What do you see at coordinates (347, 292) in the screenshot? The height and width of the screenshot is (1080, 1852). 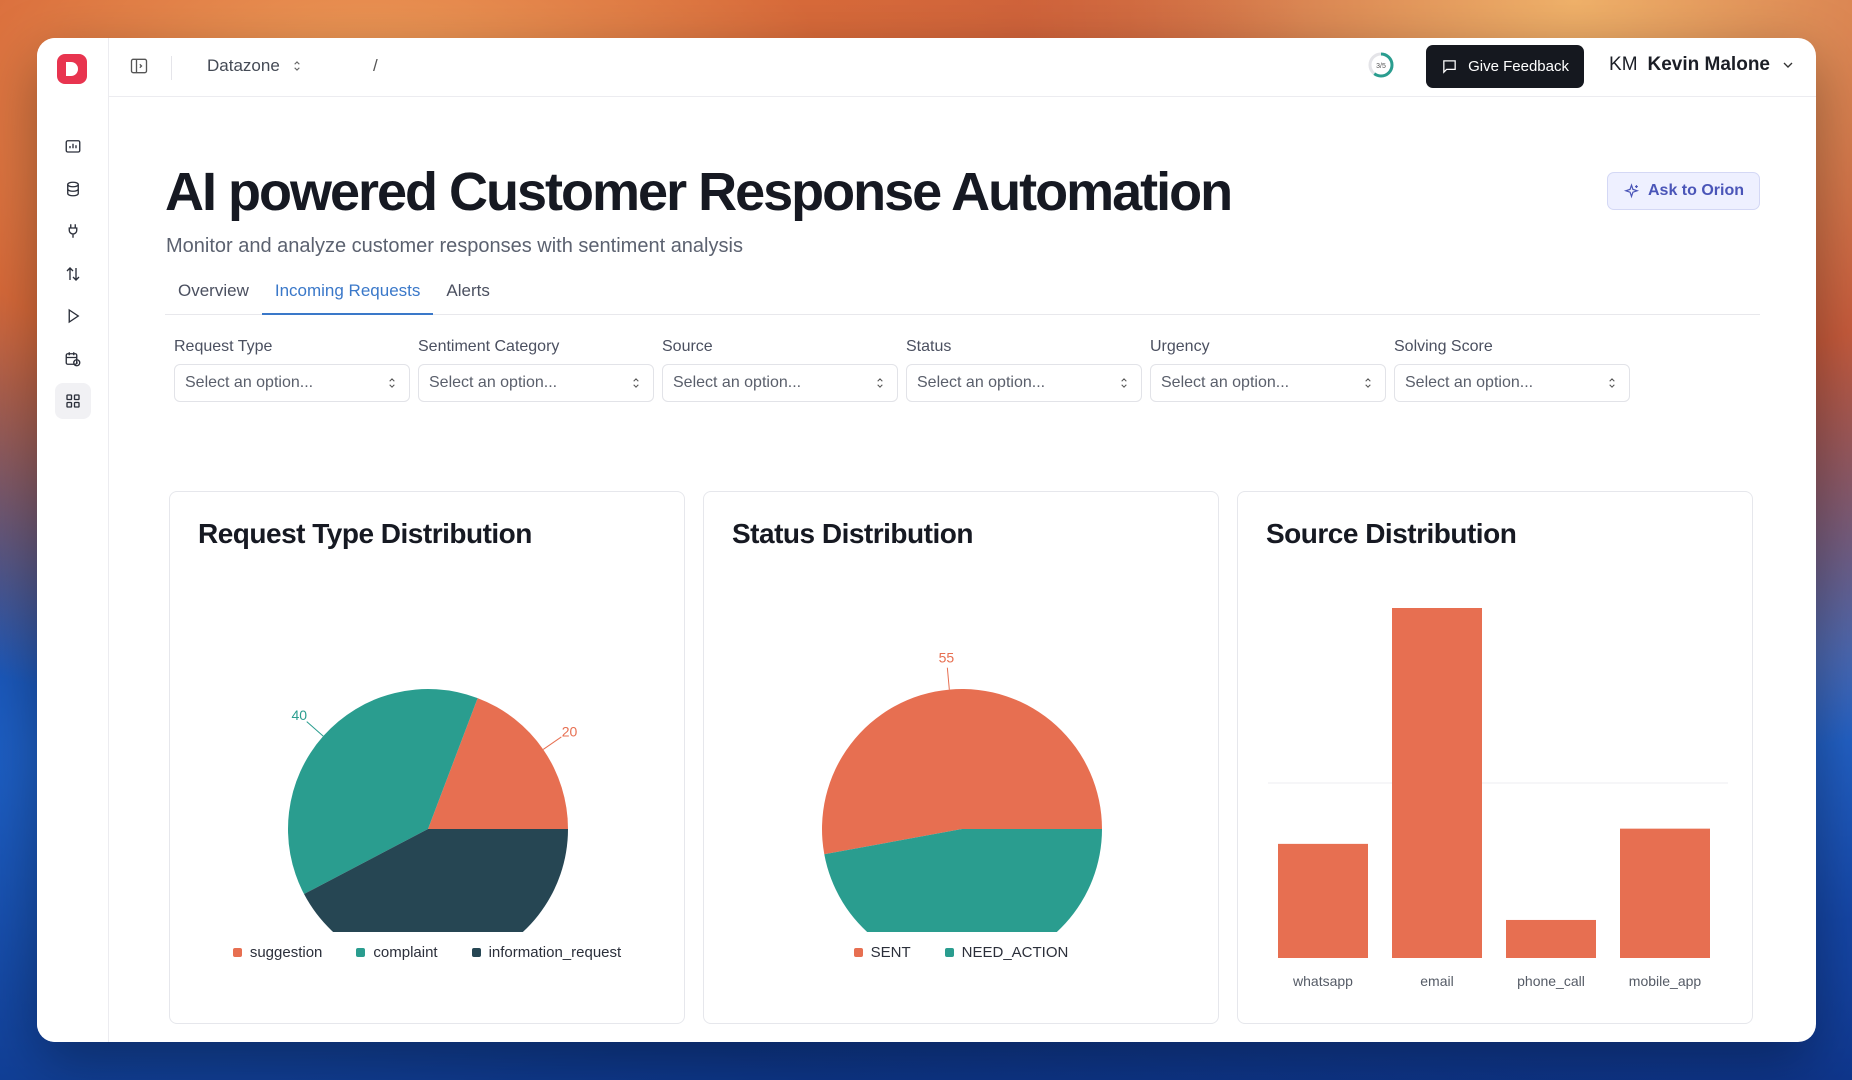 I see `tab-incoming-requests: Incoming Requests` at bounding box center [347, 292].